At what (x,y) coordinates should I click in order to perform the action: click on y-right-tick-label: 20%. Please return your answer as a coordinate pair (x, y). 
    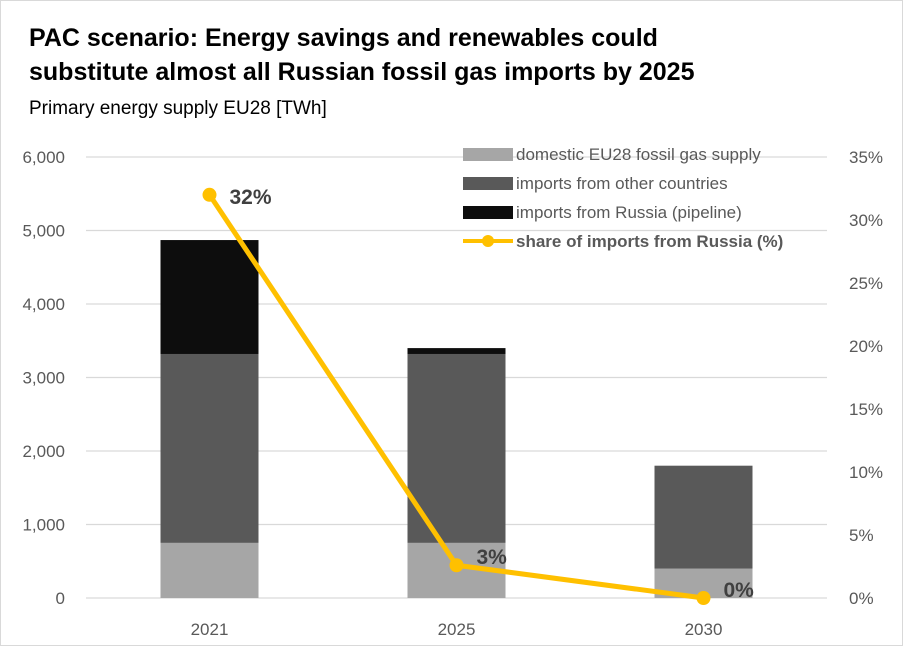
    Looking at the image, I should click on (866, 346).